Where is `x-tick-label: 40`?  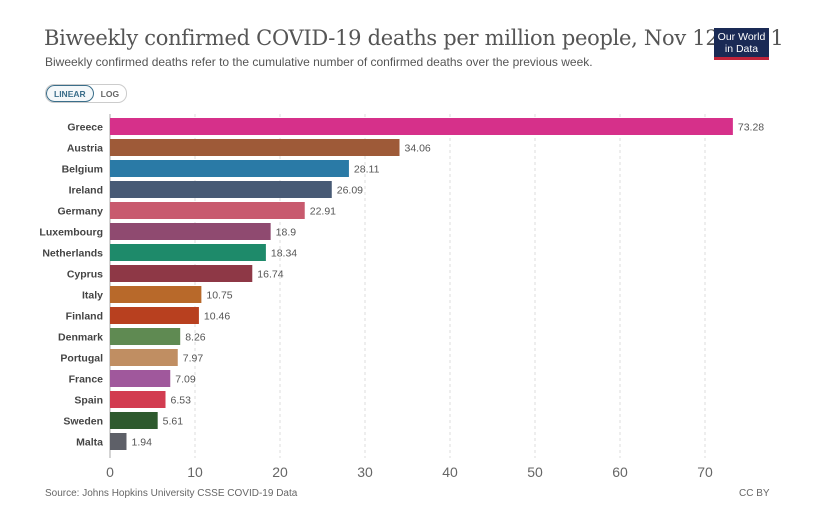
x-tick-label: 40 is located at coordinates (450, 472).